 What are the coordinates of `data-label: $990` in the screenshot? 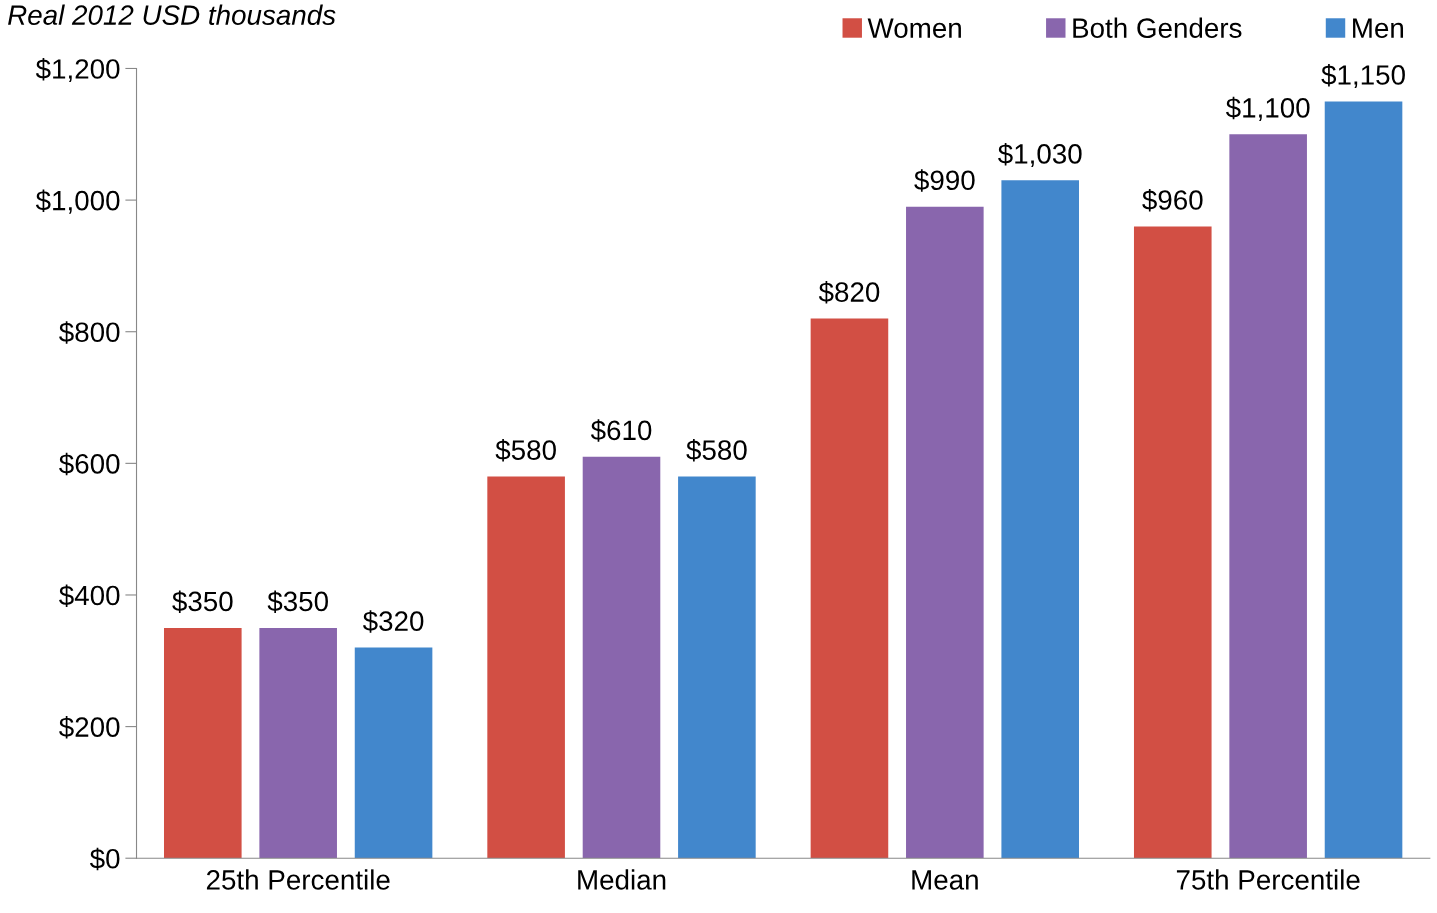 It's located at (944, 180).